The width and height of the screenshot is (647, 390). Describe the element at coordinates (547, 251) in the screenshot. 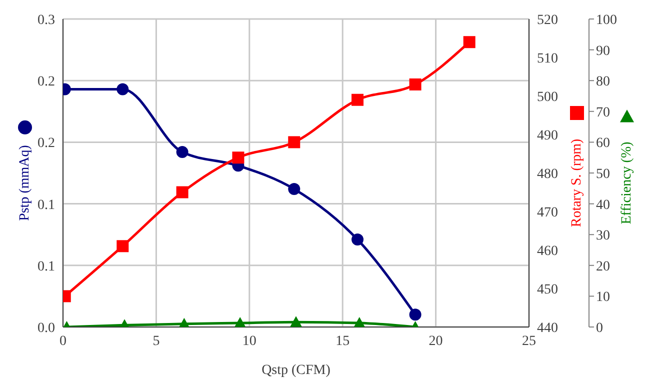

I see `y2-tick-label: 460` at that location.